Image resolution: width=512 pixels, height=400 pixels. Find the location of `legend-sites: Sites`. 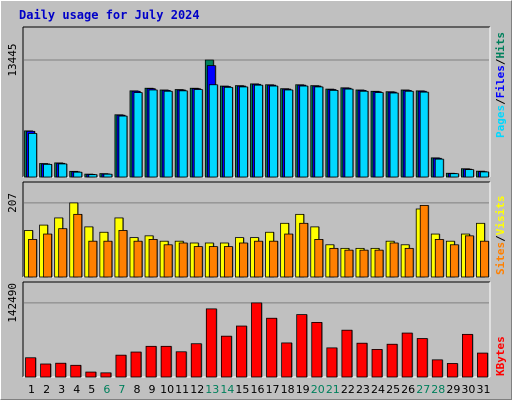

legend-sites: Sites is located at coordinates (500, 258).